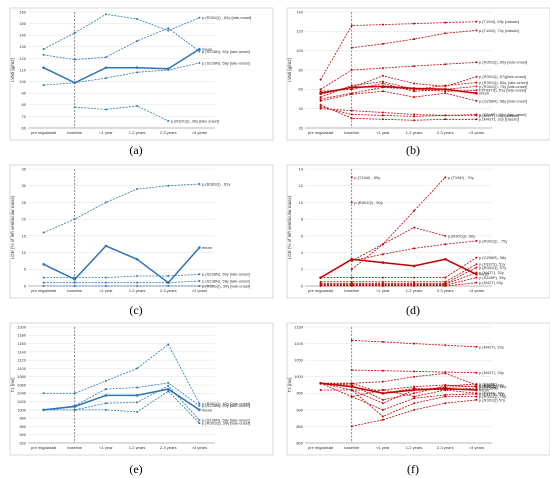 The height and width of the screenshot is (478, 550). What do you see at coordinates (24, 116) in the screenshot?
I see `y-tick-label: 70` at bounding box center [24, 116].